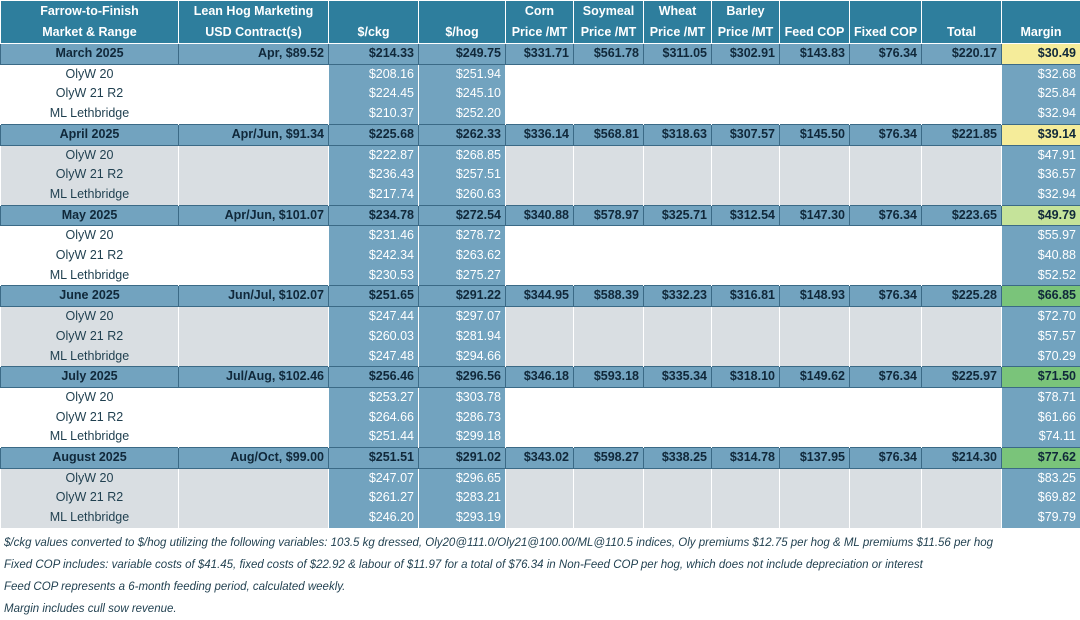 This screenshot has height=620, width=1080. Describe the element at coordinates (462, 175) in the screenshot. I see `cell-hog: $257.51` at that location.